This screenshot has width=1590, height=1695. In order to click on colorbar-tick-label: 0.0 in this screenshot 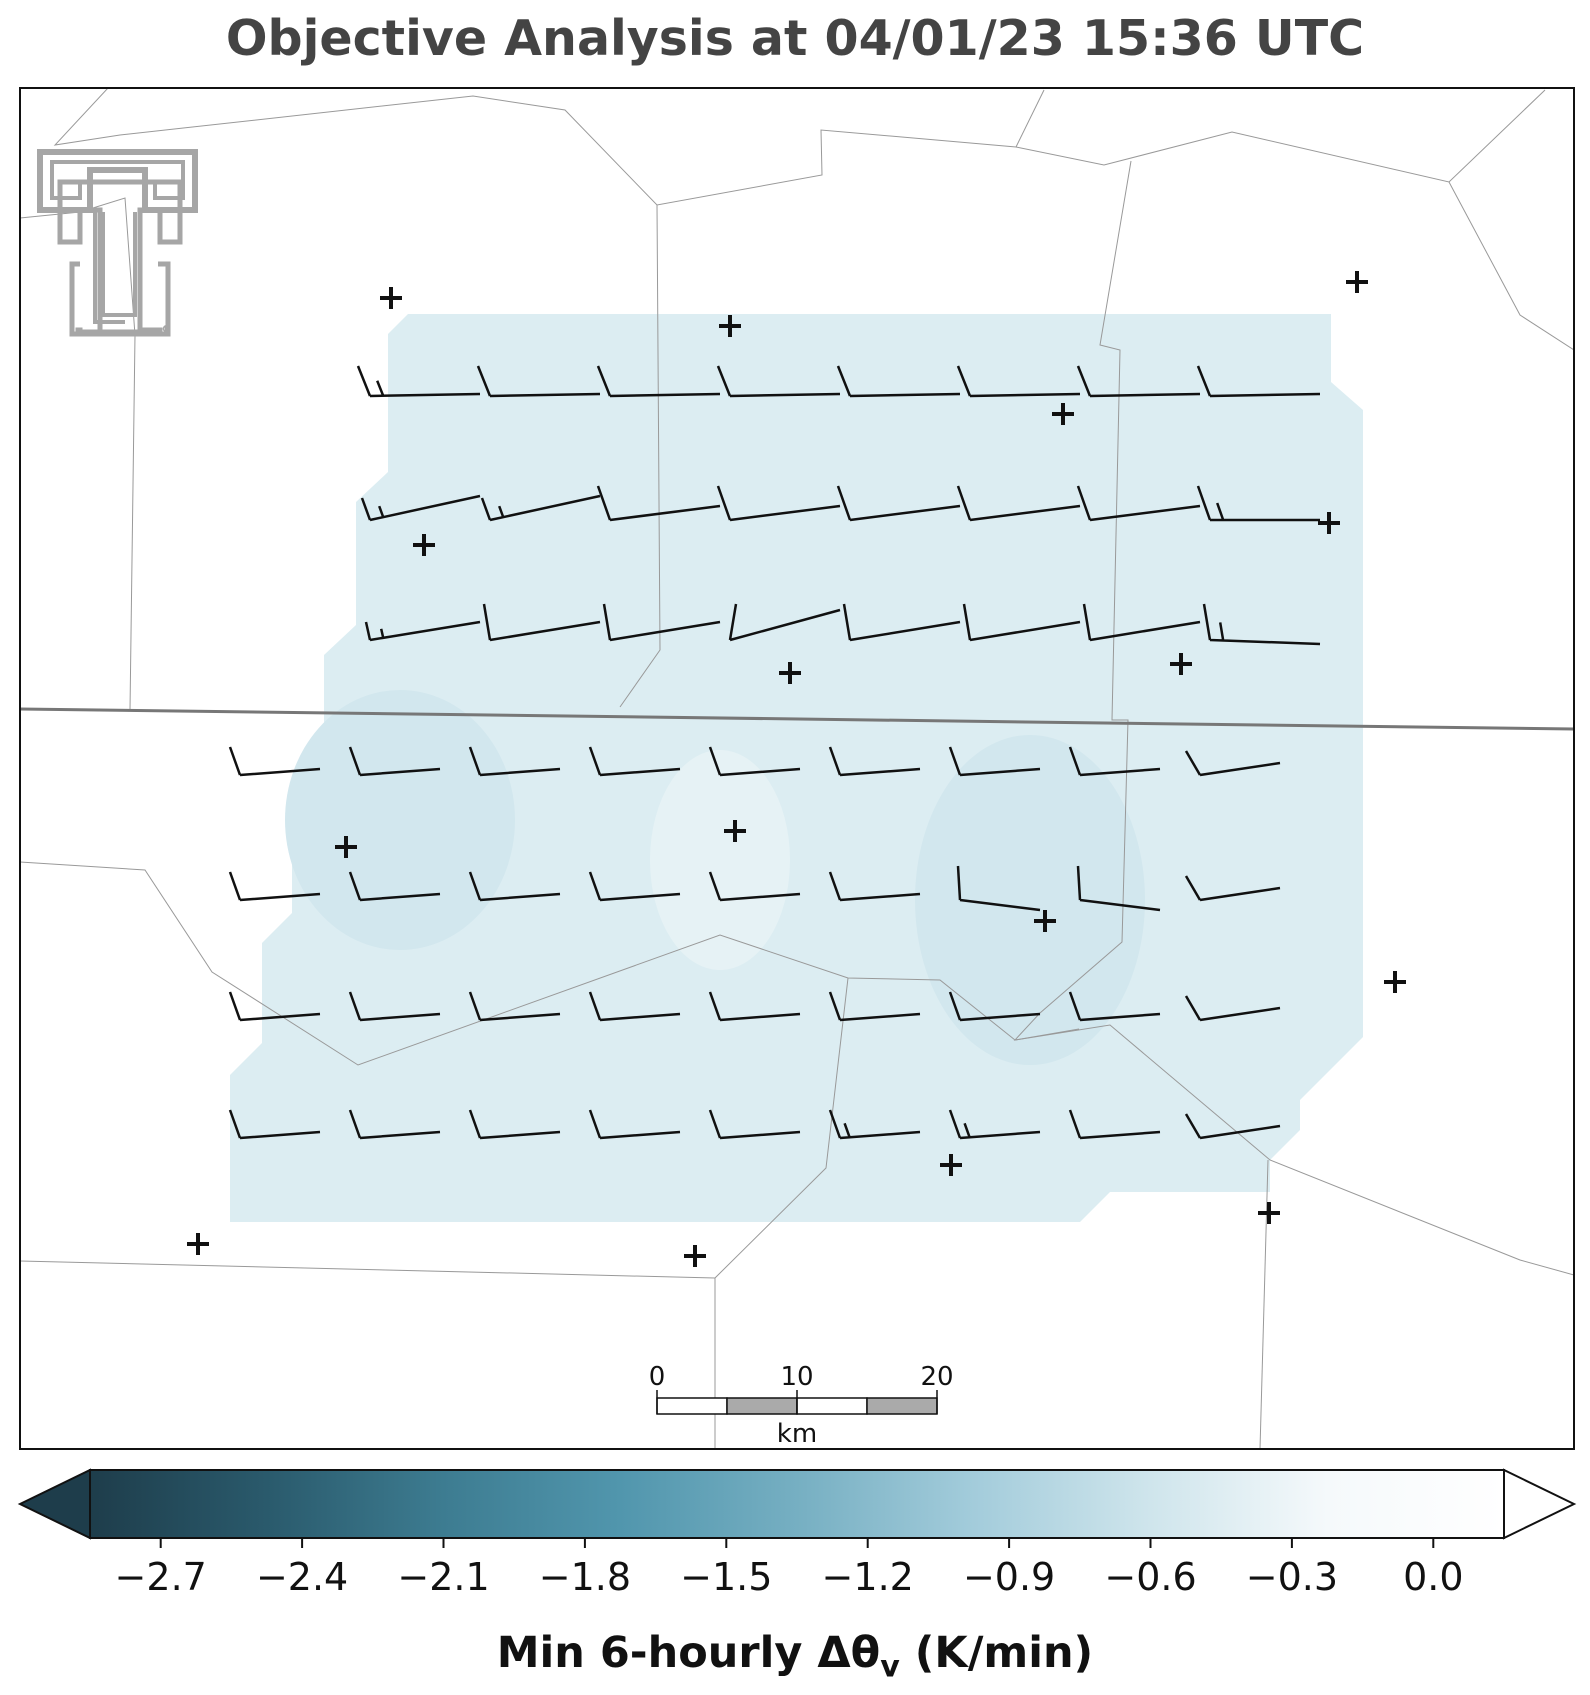, I will do `click(1433, 1577)`.